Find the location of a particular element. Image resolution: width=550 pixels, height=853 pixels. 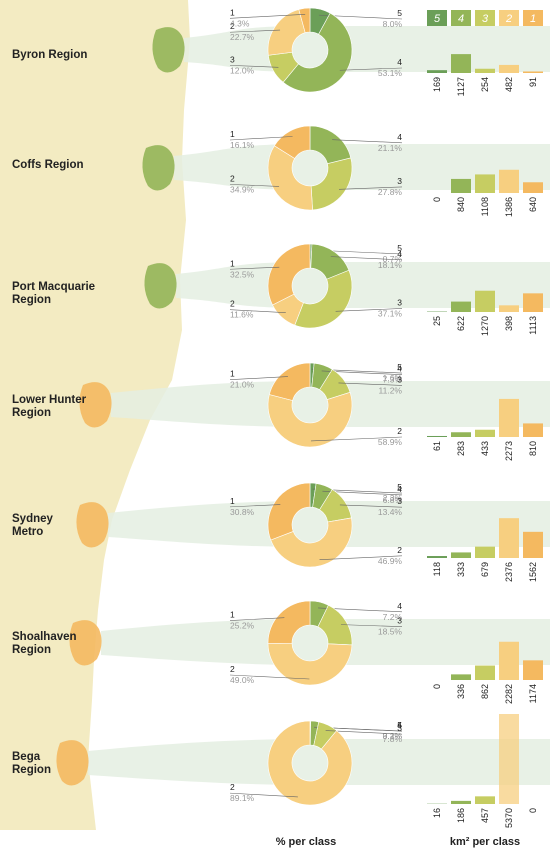

slice-percent-label: 21.1% is located at coordinates (390, 148).